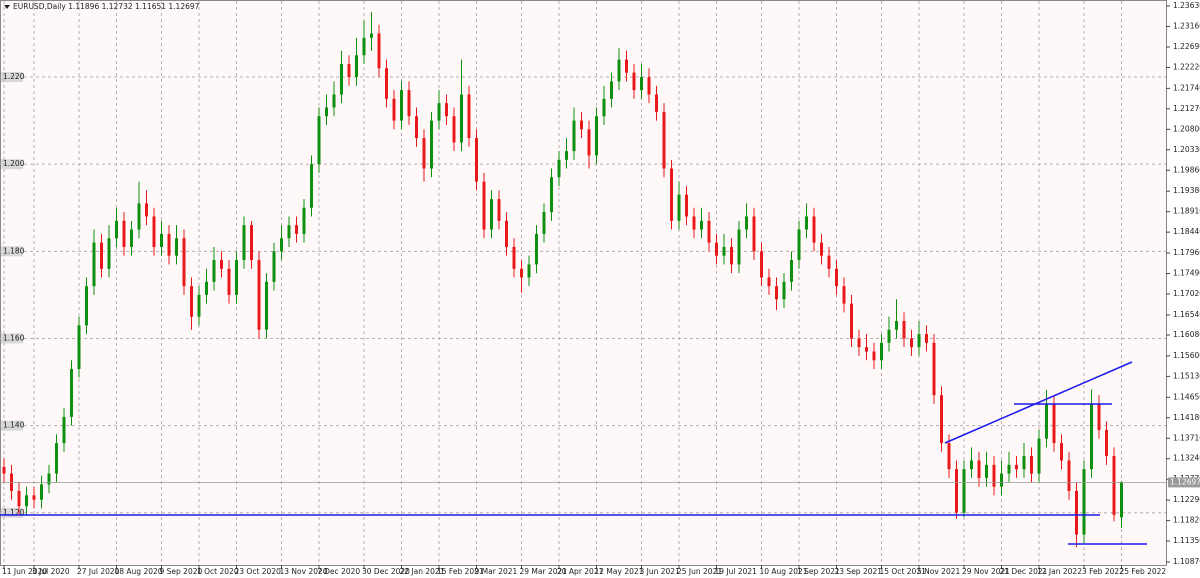 The image size is (1200, 578). I want to click on x-tick-label: 29 Mar 2021, so click(544, 571).